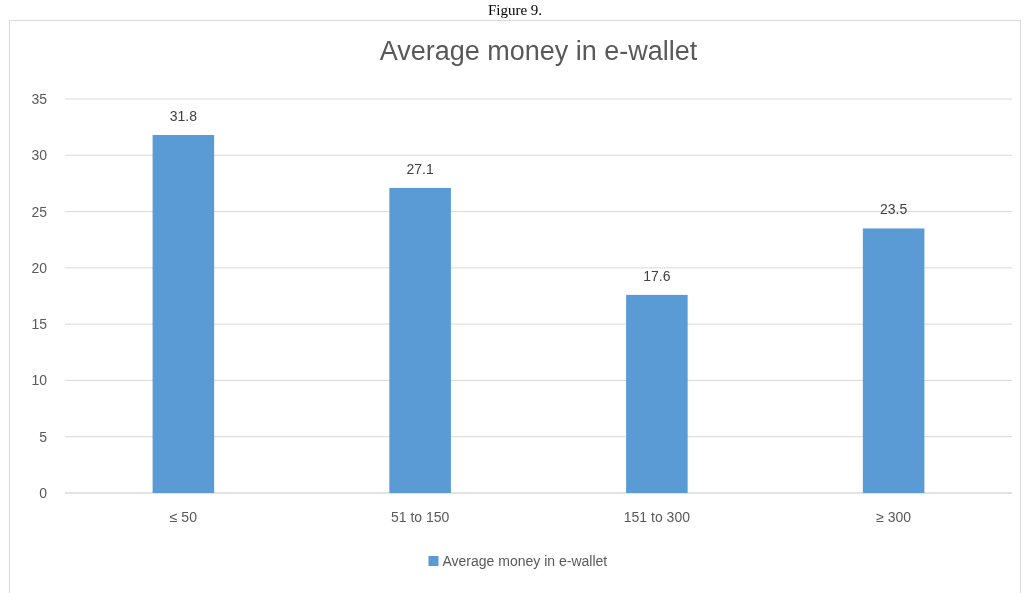  What do you see at coordinates (515, 10) in the screenshot?
I see `caption: Figure 9.` at bounding box center [515, 10].